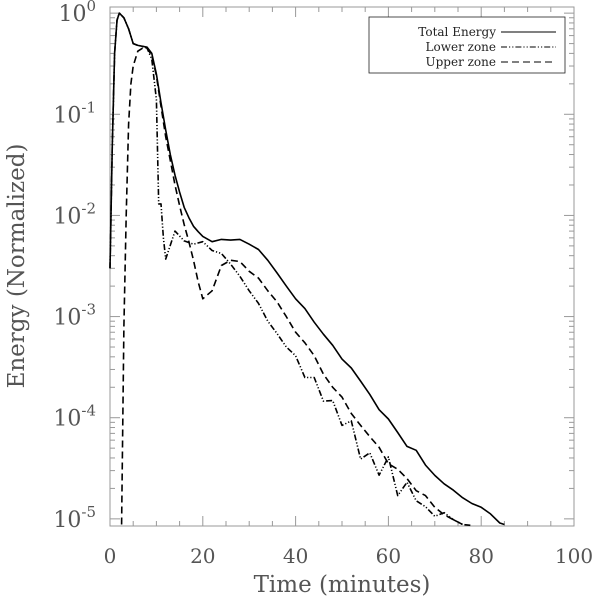 Image resolution: width=600 pixels, height=602 pixels. Describe the element at coordinates (574, 556) in the screenshot. I see `x-tick-label: 100` at that location.